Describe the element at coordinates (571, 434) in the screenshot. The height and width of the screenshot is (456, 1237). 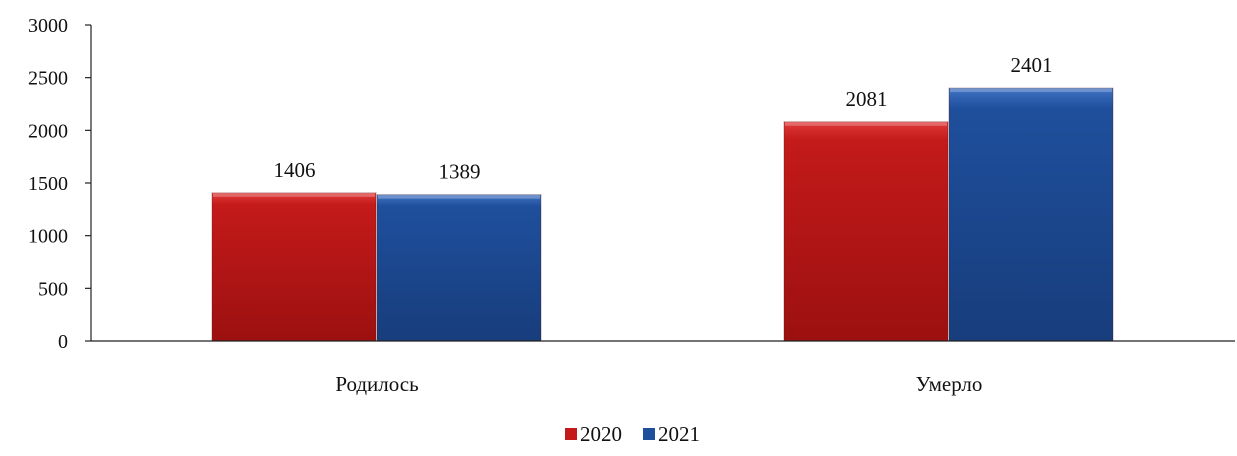
I see `legend-swatch-2020` at that location.